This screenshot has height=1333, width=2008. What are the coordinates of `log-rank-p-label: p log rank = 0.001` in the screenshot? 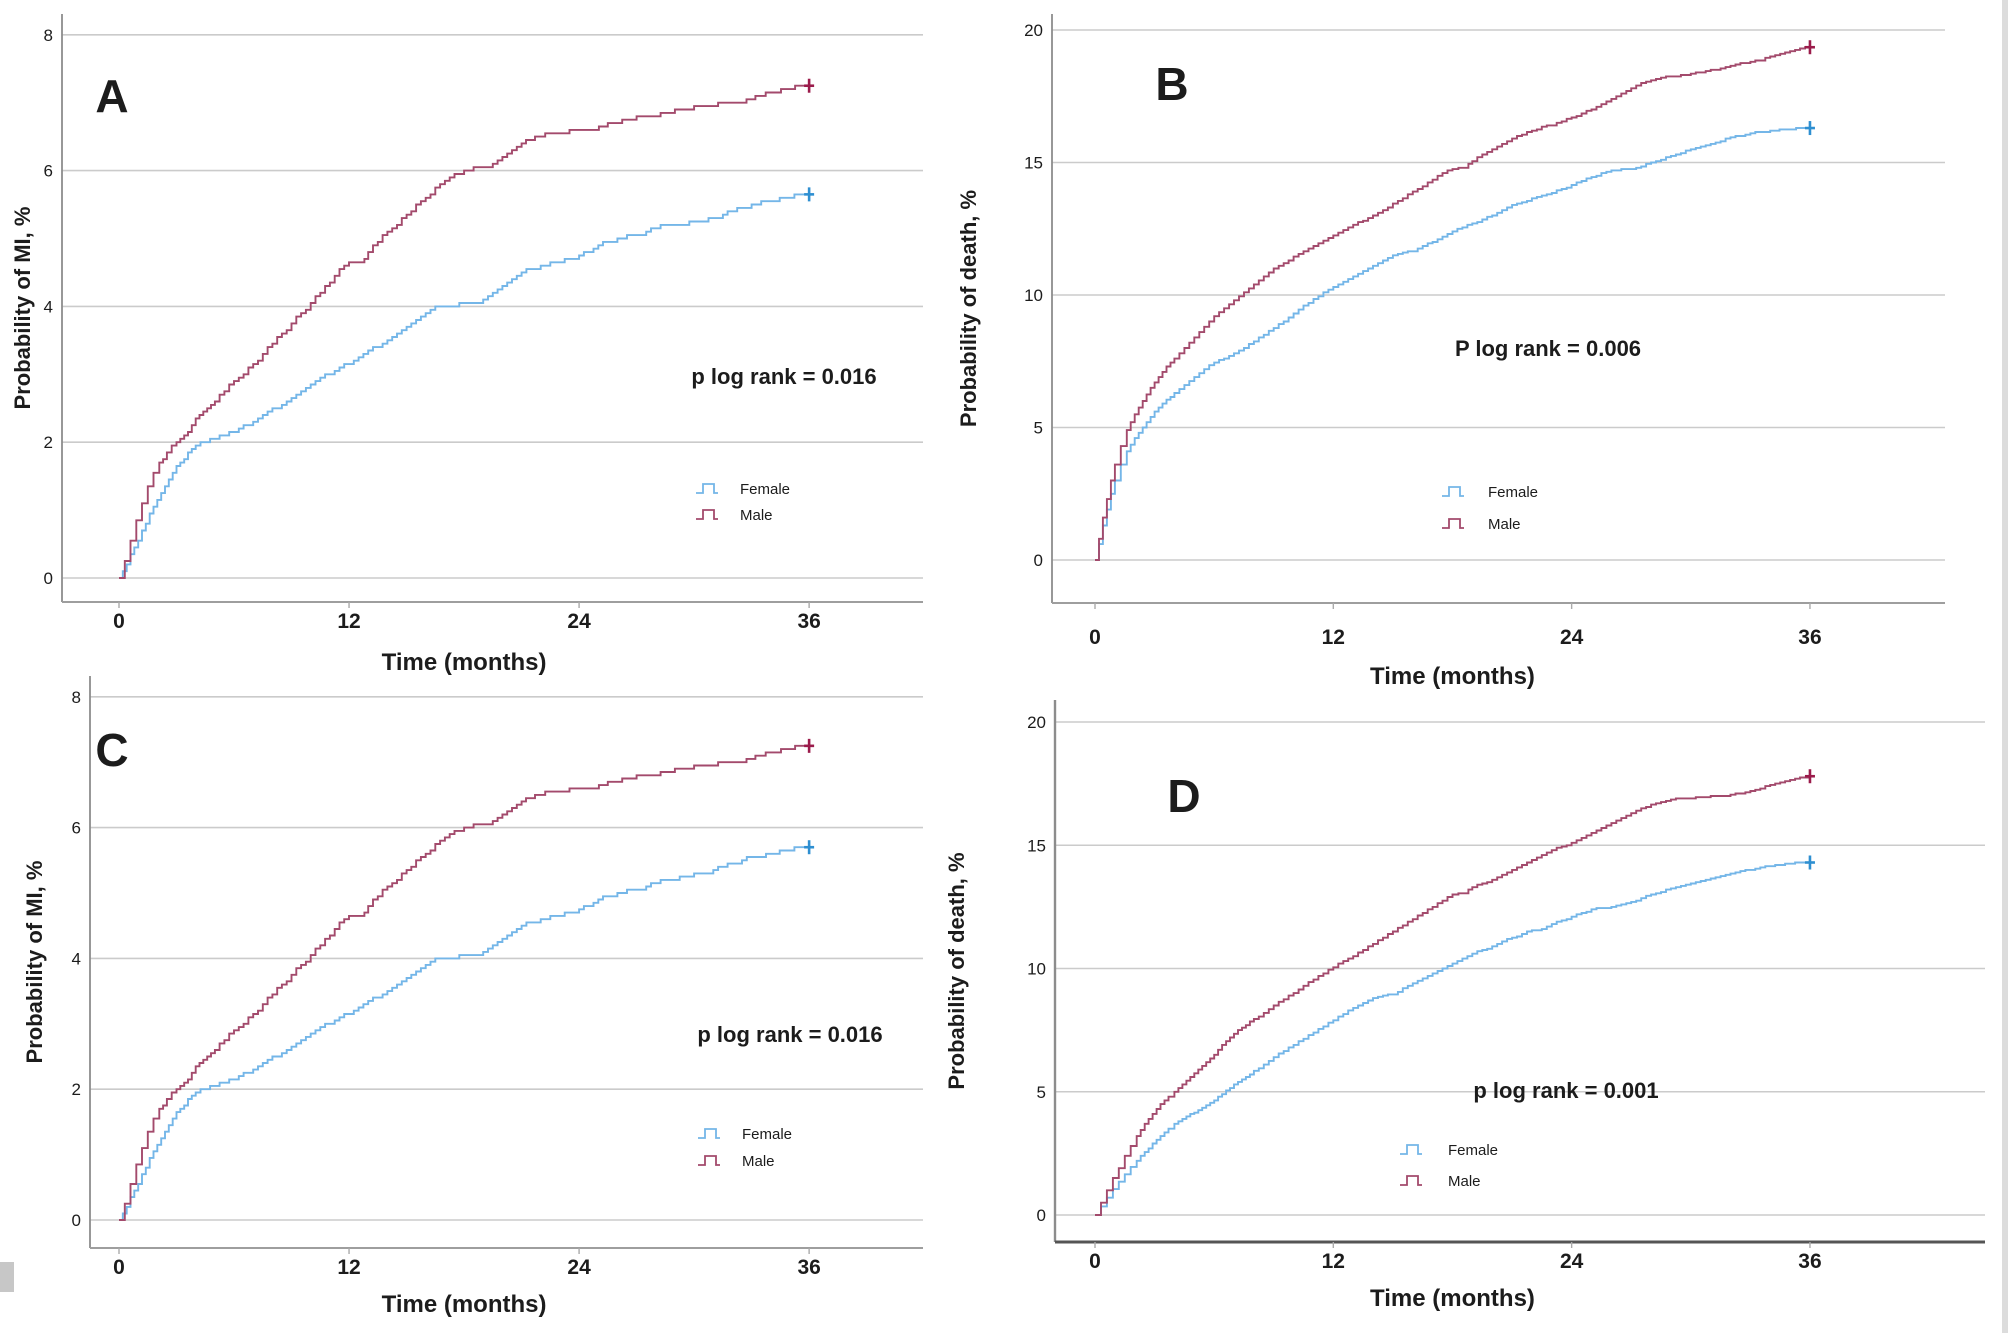 It's located at (1565, 1090).